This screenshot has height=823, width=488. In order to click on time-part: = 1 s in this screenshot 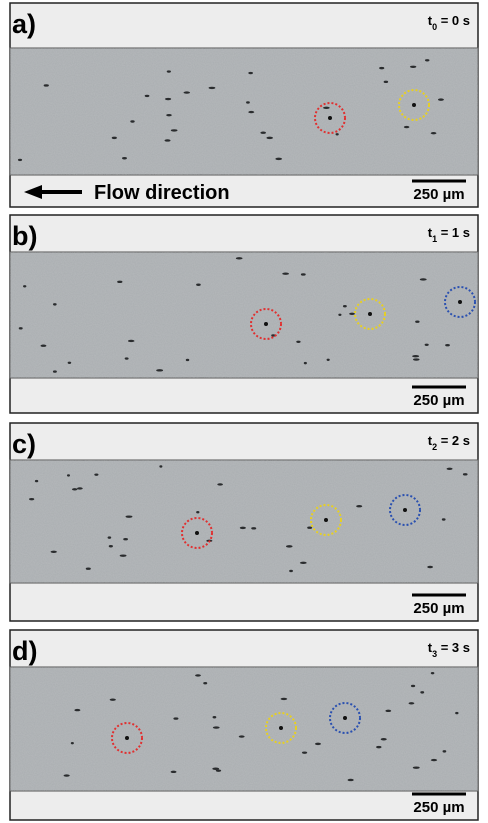, I will do `click(453, 232)`.